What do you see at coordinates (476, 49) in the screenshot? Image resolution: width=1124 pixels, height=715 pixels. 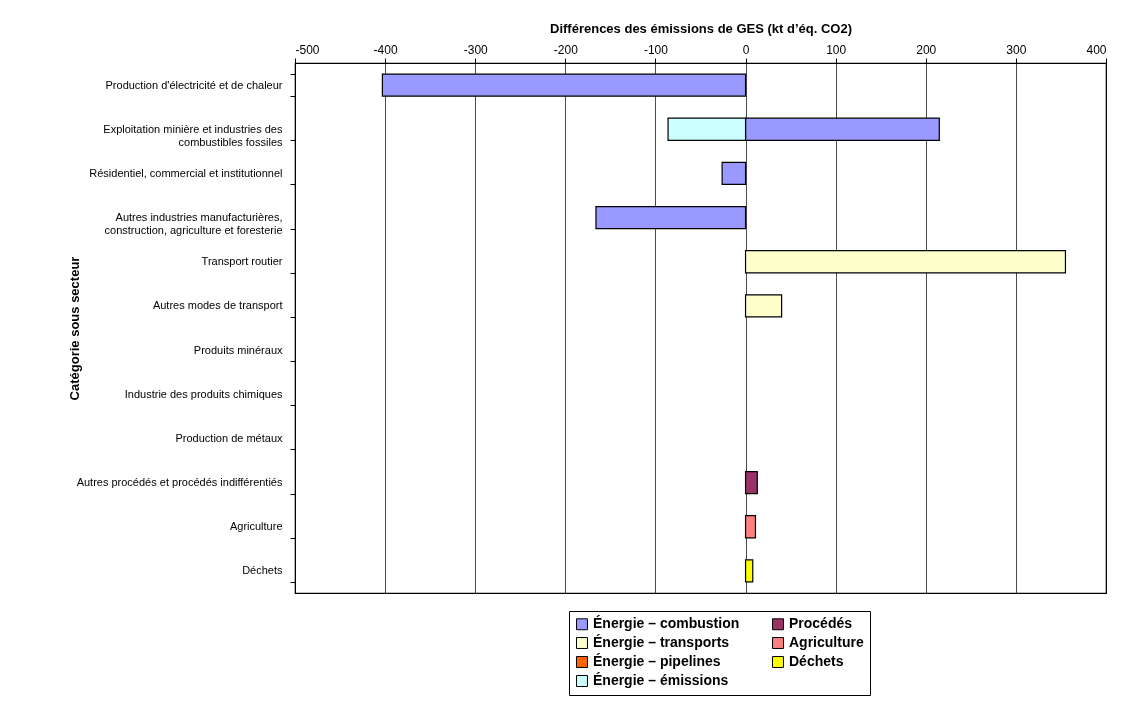 I see `x-tick-label: -300` at bounding box center [476, 49].